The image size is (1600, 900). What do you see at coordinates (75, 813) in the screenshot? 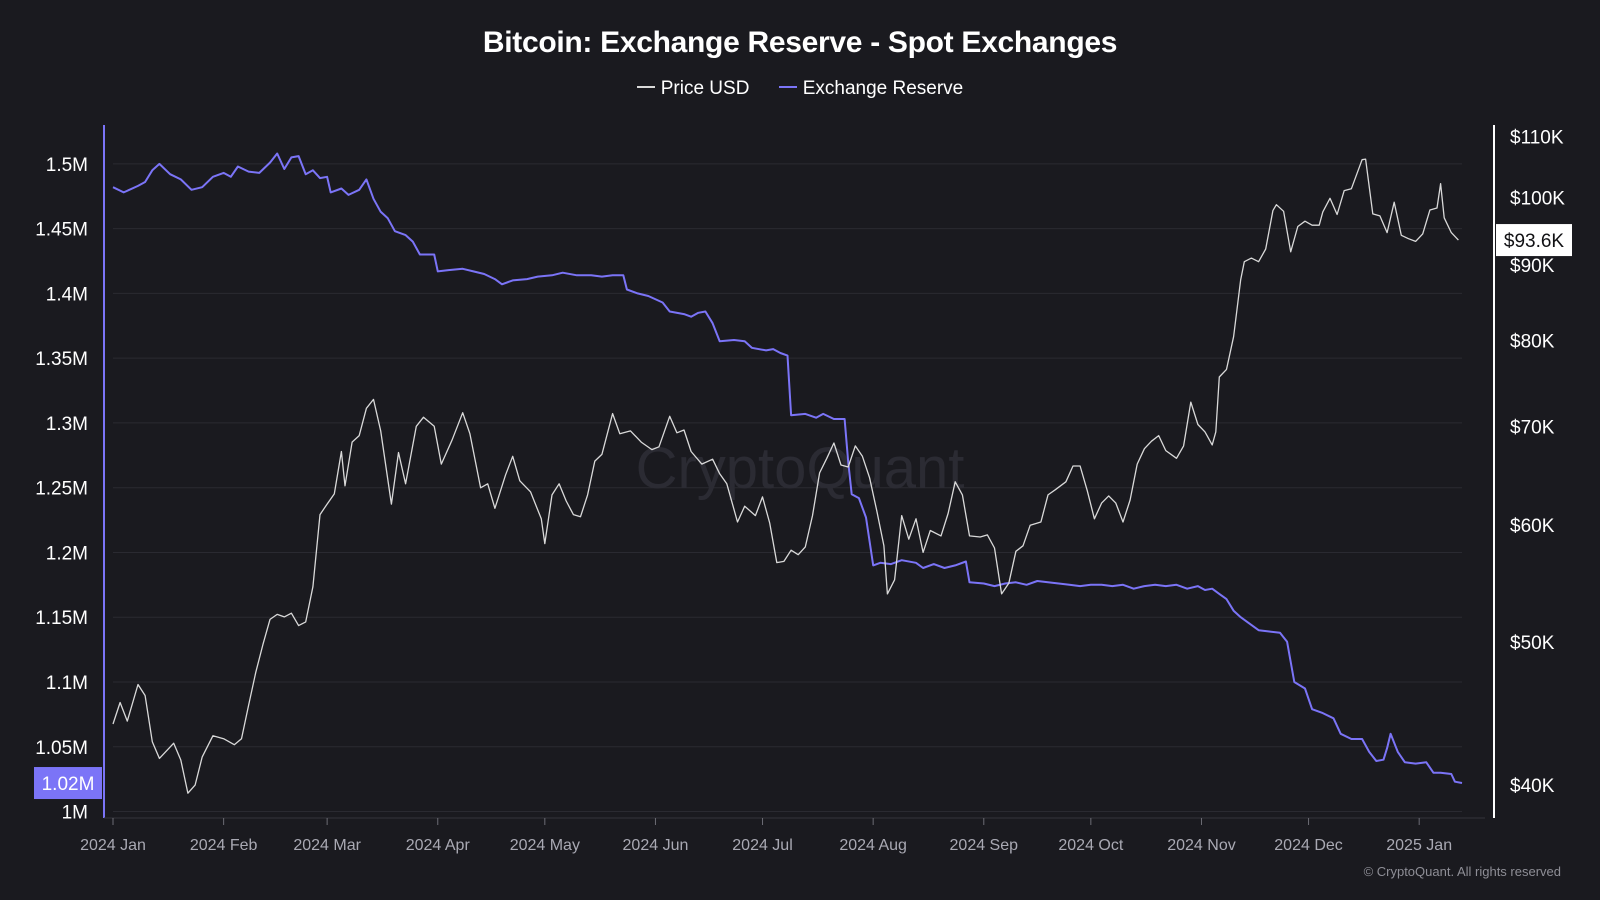
I see `left-tick-label: 1M` at bounding box center [75, 813].